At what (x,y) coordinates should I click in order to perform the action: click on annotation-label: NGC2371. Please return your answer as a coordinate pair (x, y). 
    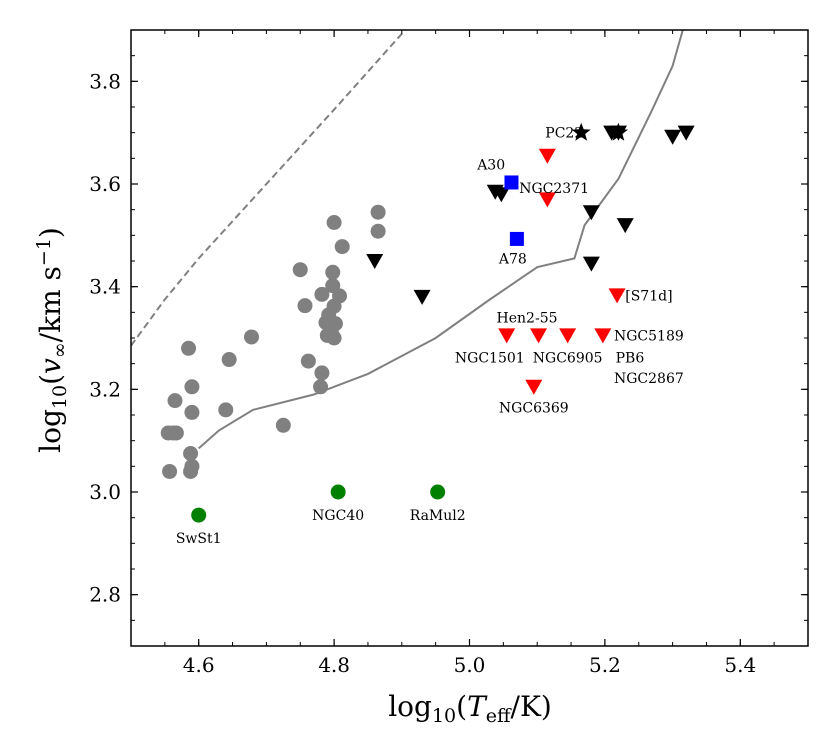
    Looking at the image, I should click on (554, 189).